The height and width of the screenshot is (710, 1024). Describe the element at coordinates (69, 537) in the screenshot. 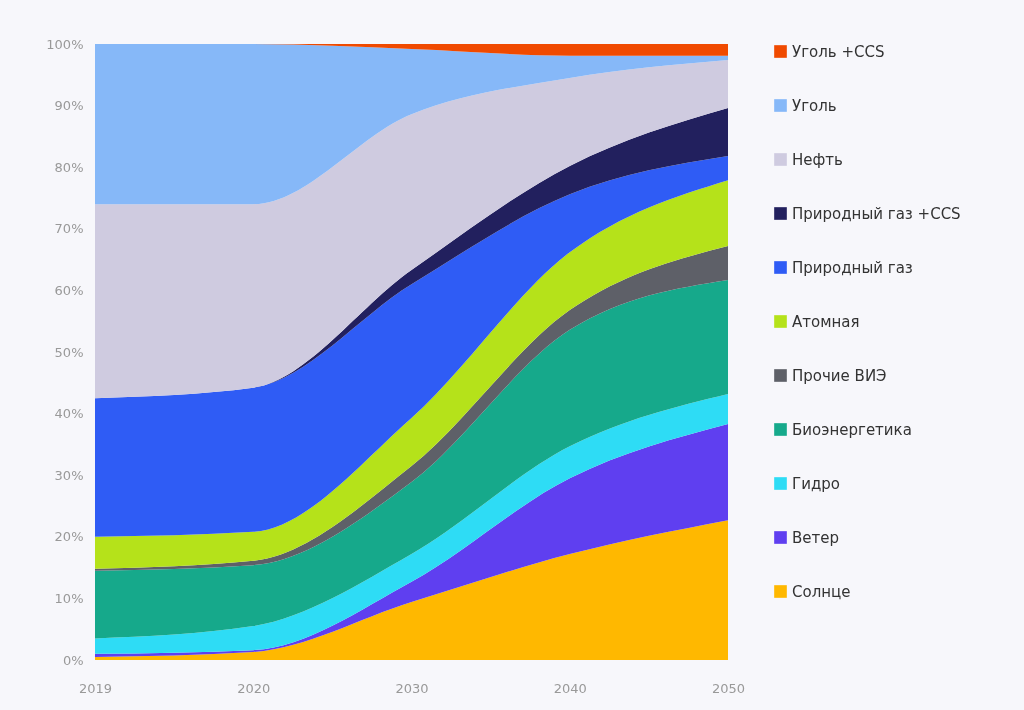

I see `y-tick-label: 20%` at that location.